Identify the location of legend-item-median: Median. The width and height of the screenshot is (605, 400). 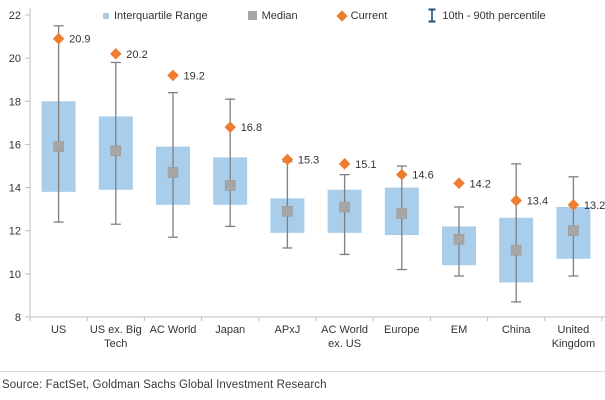
(272, 15).